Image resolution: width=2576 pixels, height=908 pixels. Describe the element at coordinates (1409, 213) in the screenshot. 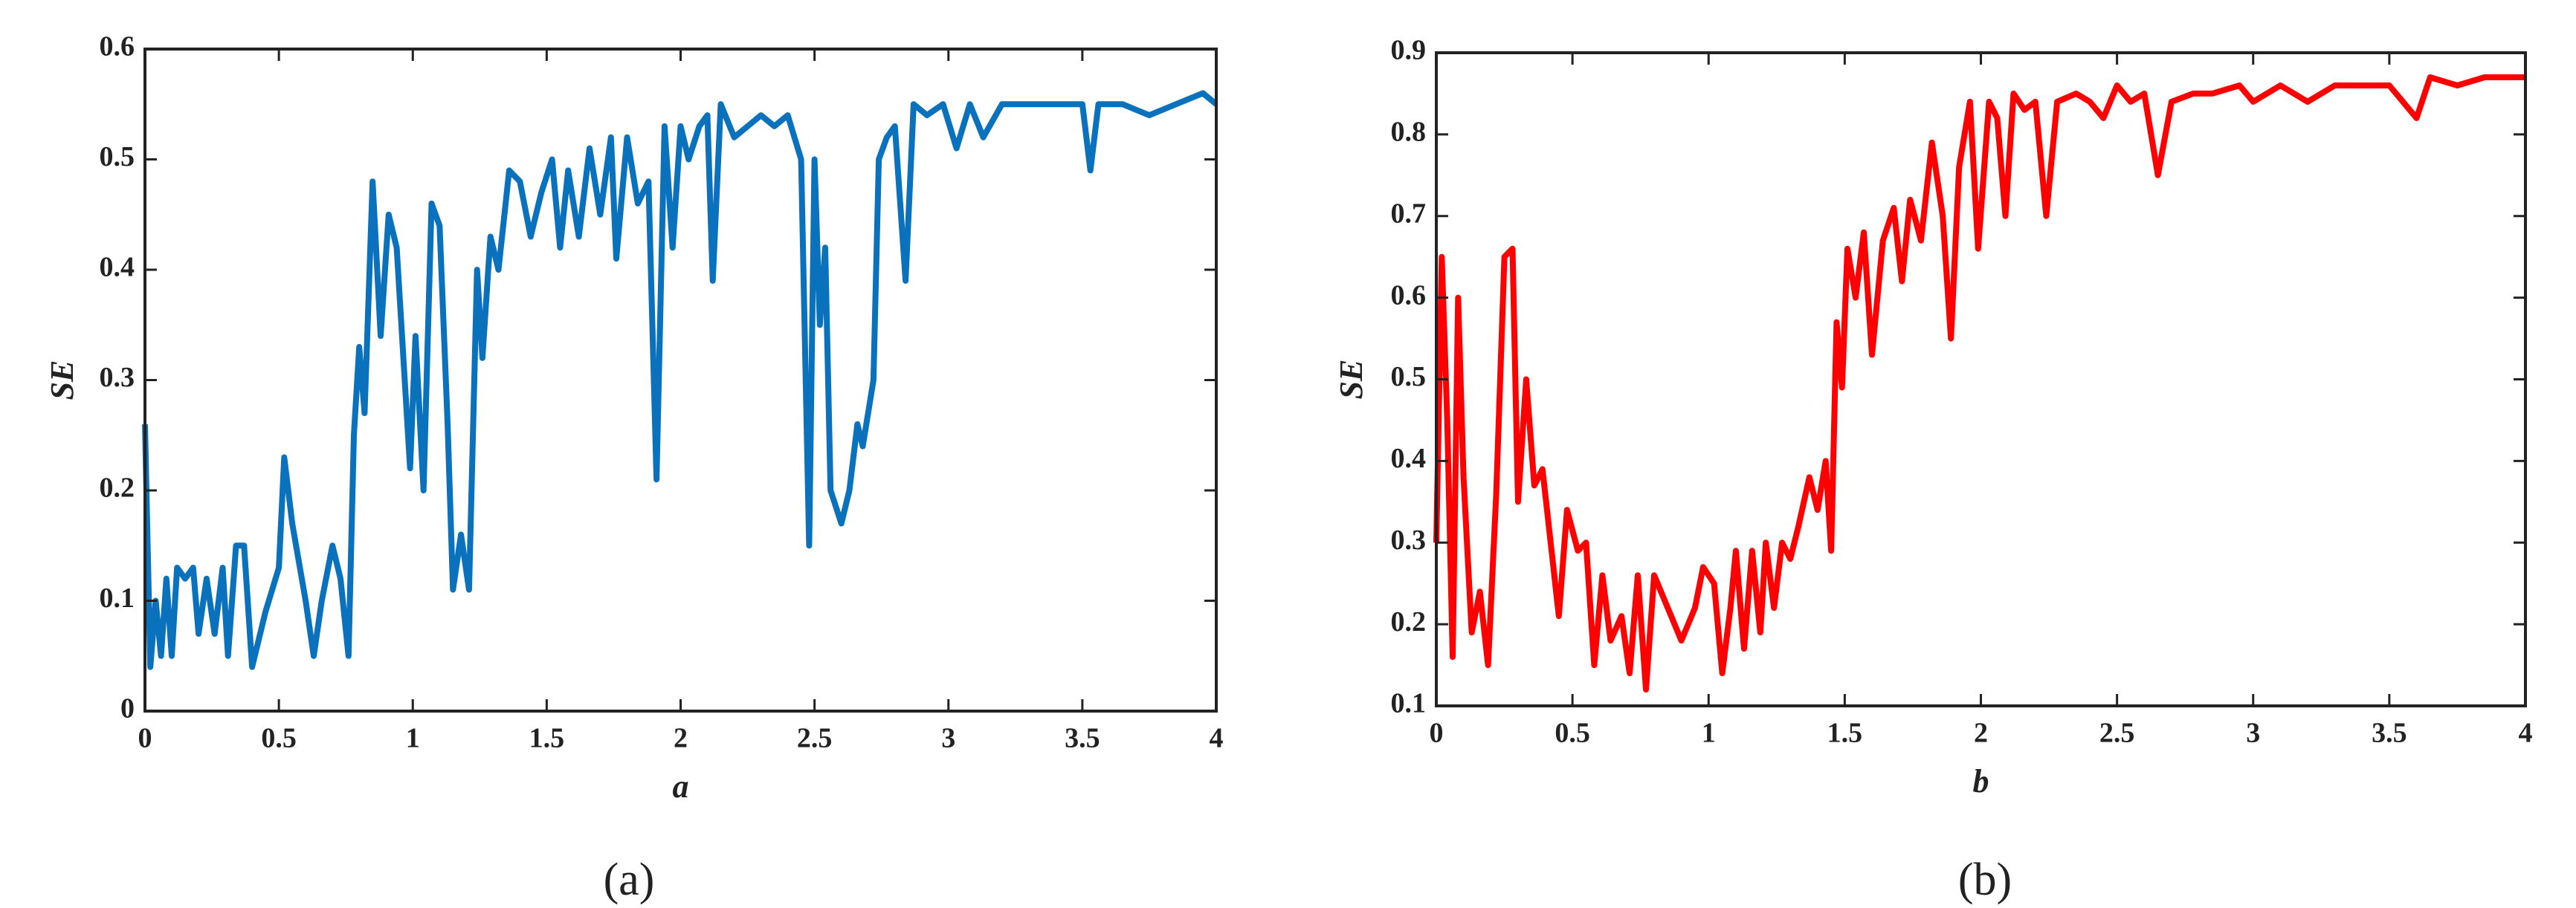

I see `y-tick-label: 0.7` at that location.